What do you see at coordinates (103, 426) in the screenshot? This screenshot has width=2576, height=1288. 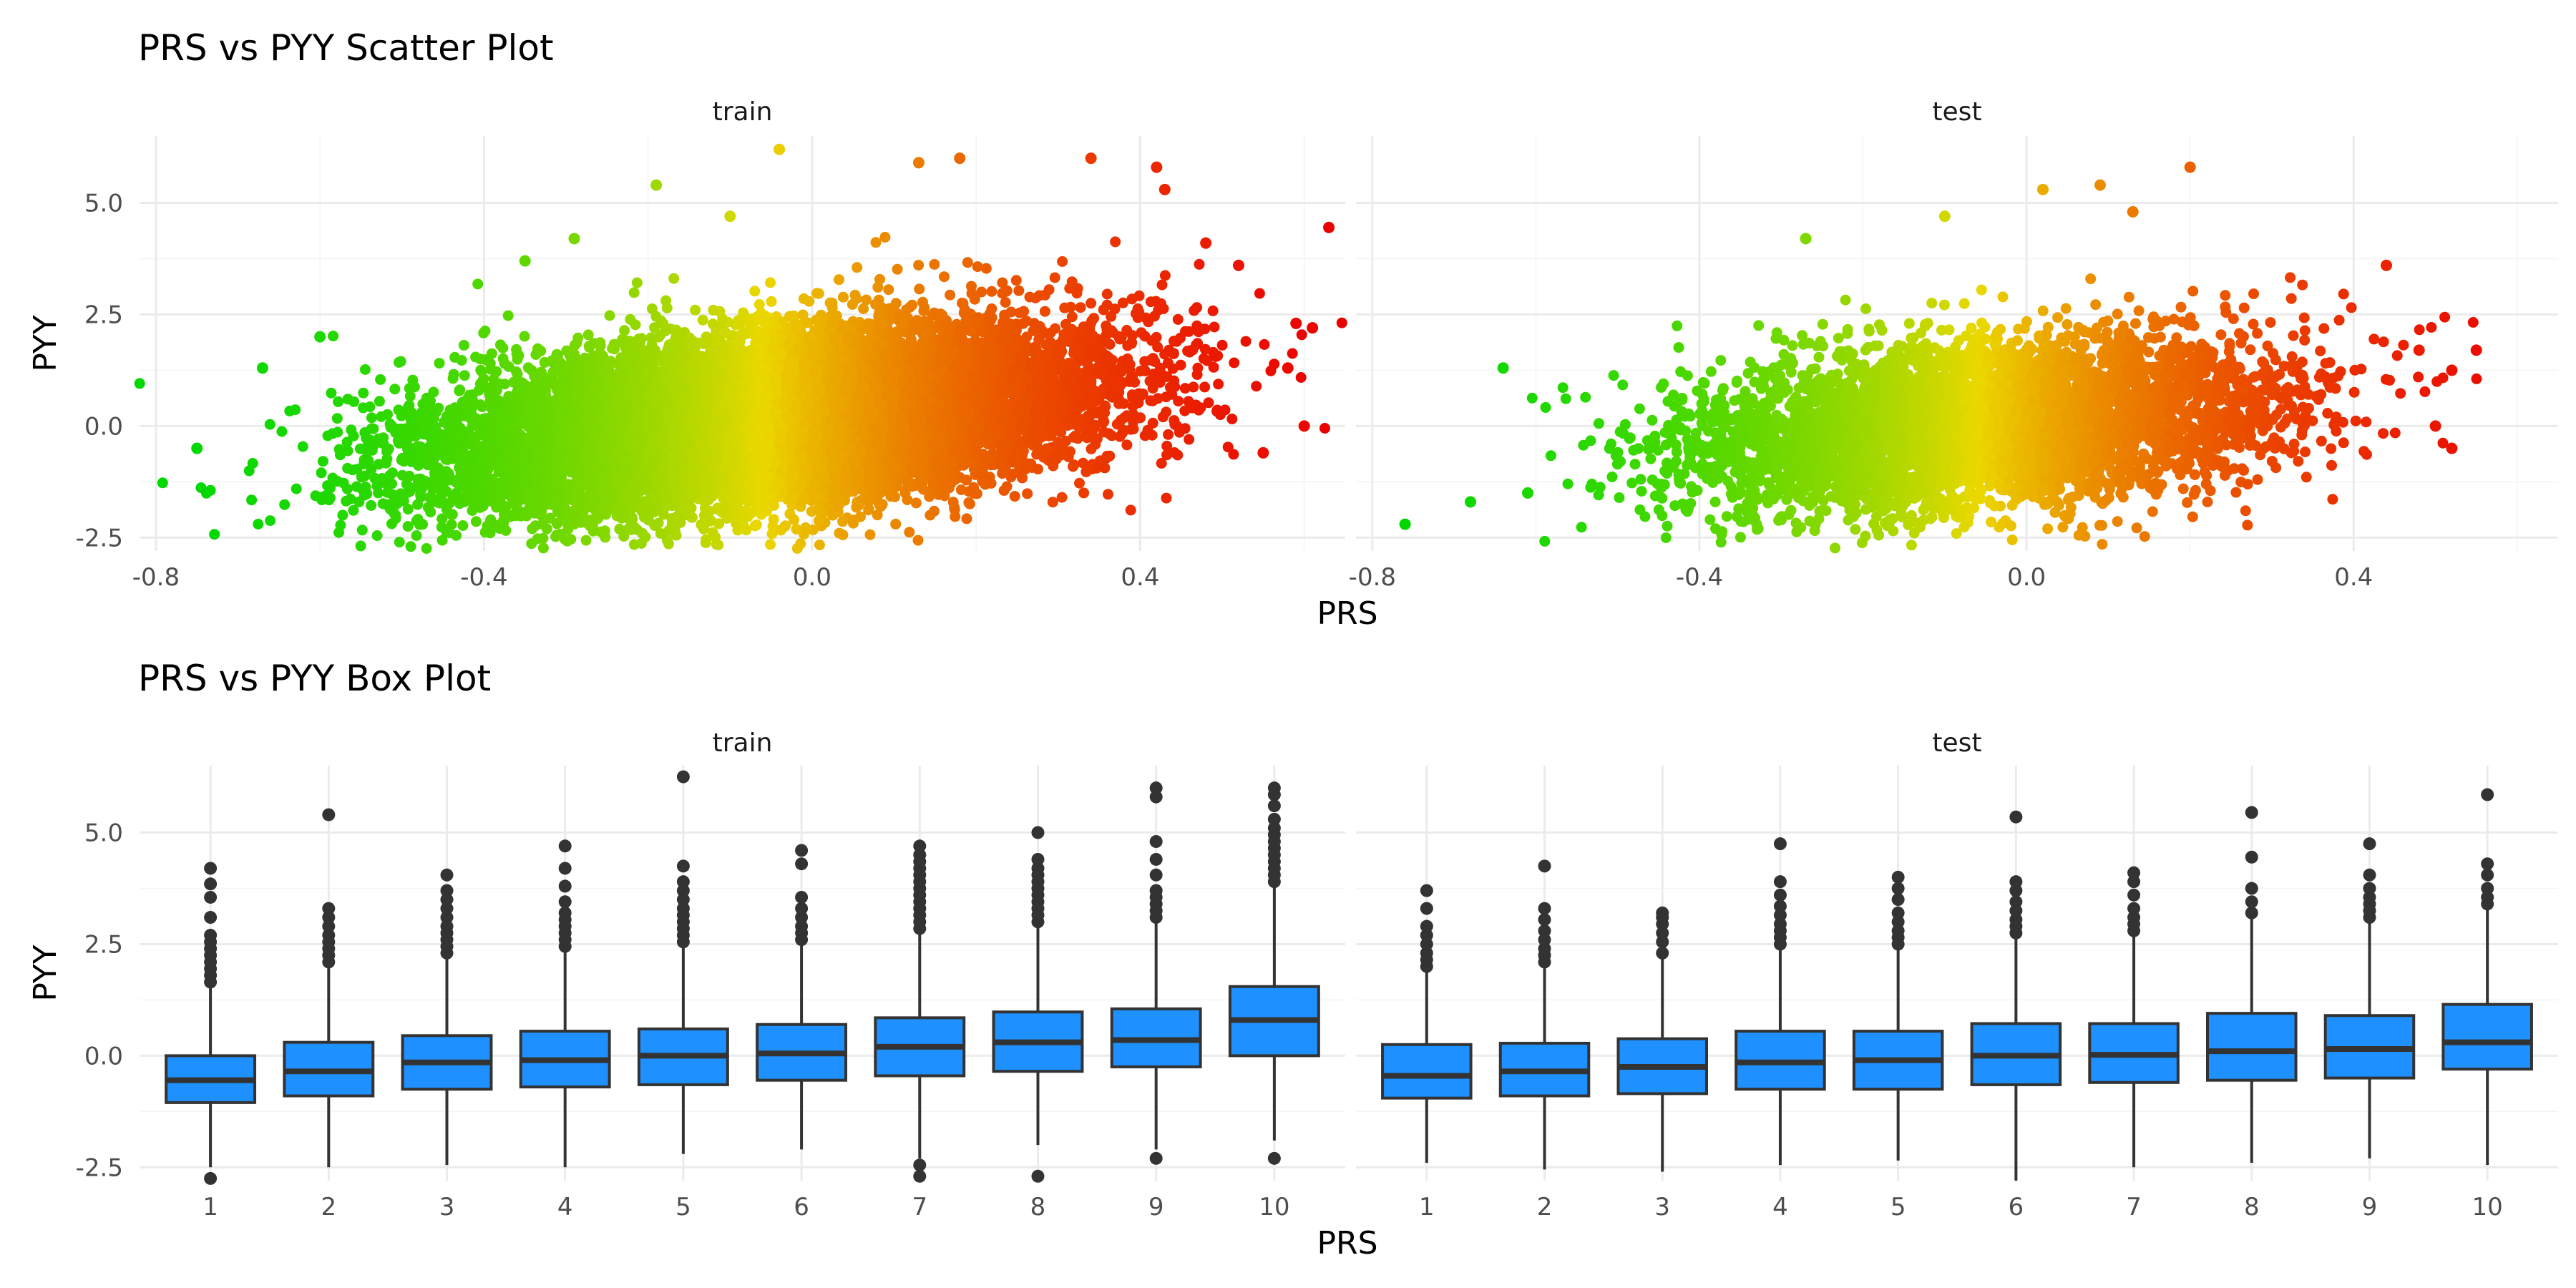 I see `y-tick-label: 0.0` at bounding box center [103, 426].